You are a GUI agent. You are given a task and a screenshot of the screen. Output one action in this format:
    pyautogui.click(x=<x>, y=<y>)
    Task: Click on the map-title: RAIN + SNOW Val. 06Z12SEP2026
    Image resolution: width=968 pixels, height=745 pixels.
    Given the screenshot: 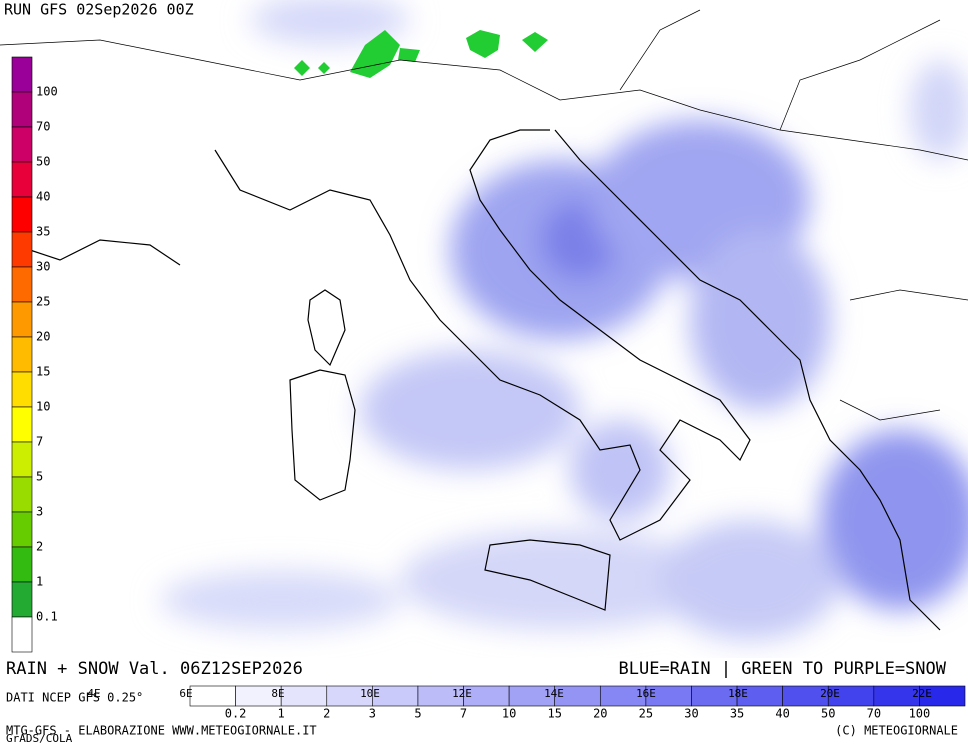 What is the action you would take?
    pyautogui.click(x=154, y=669)
    